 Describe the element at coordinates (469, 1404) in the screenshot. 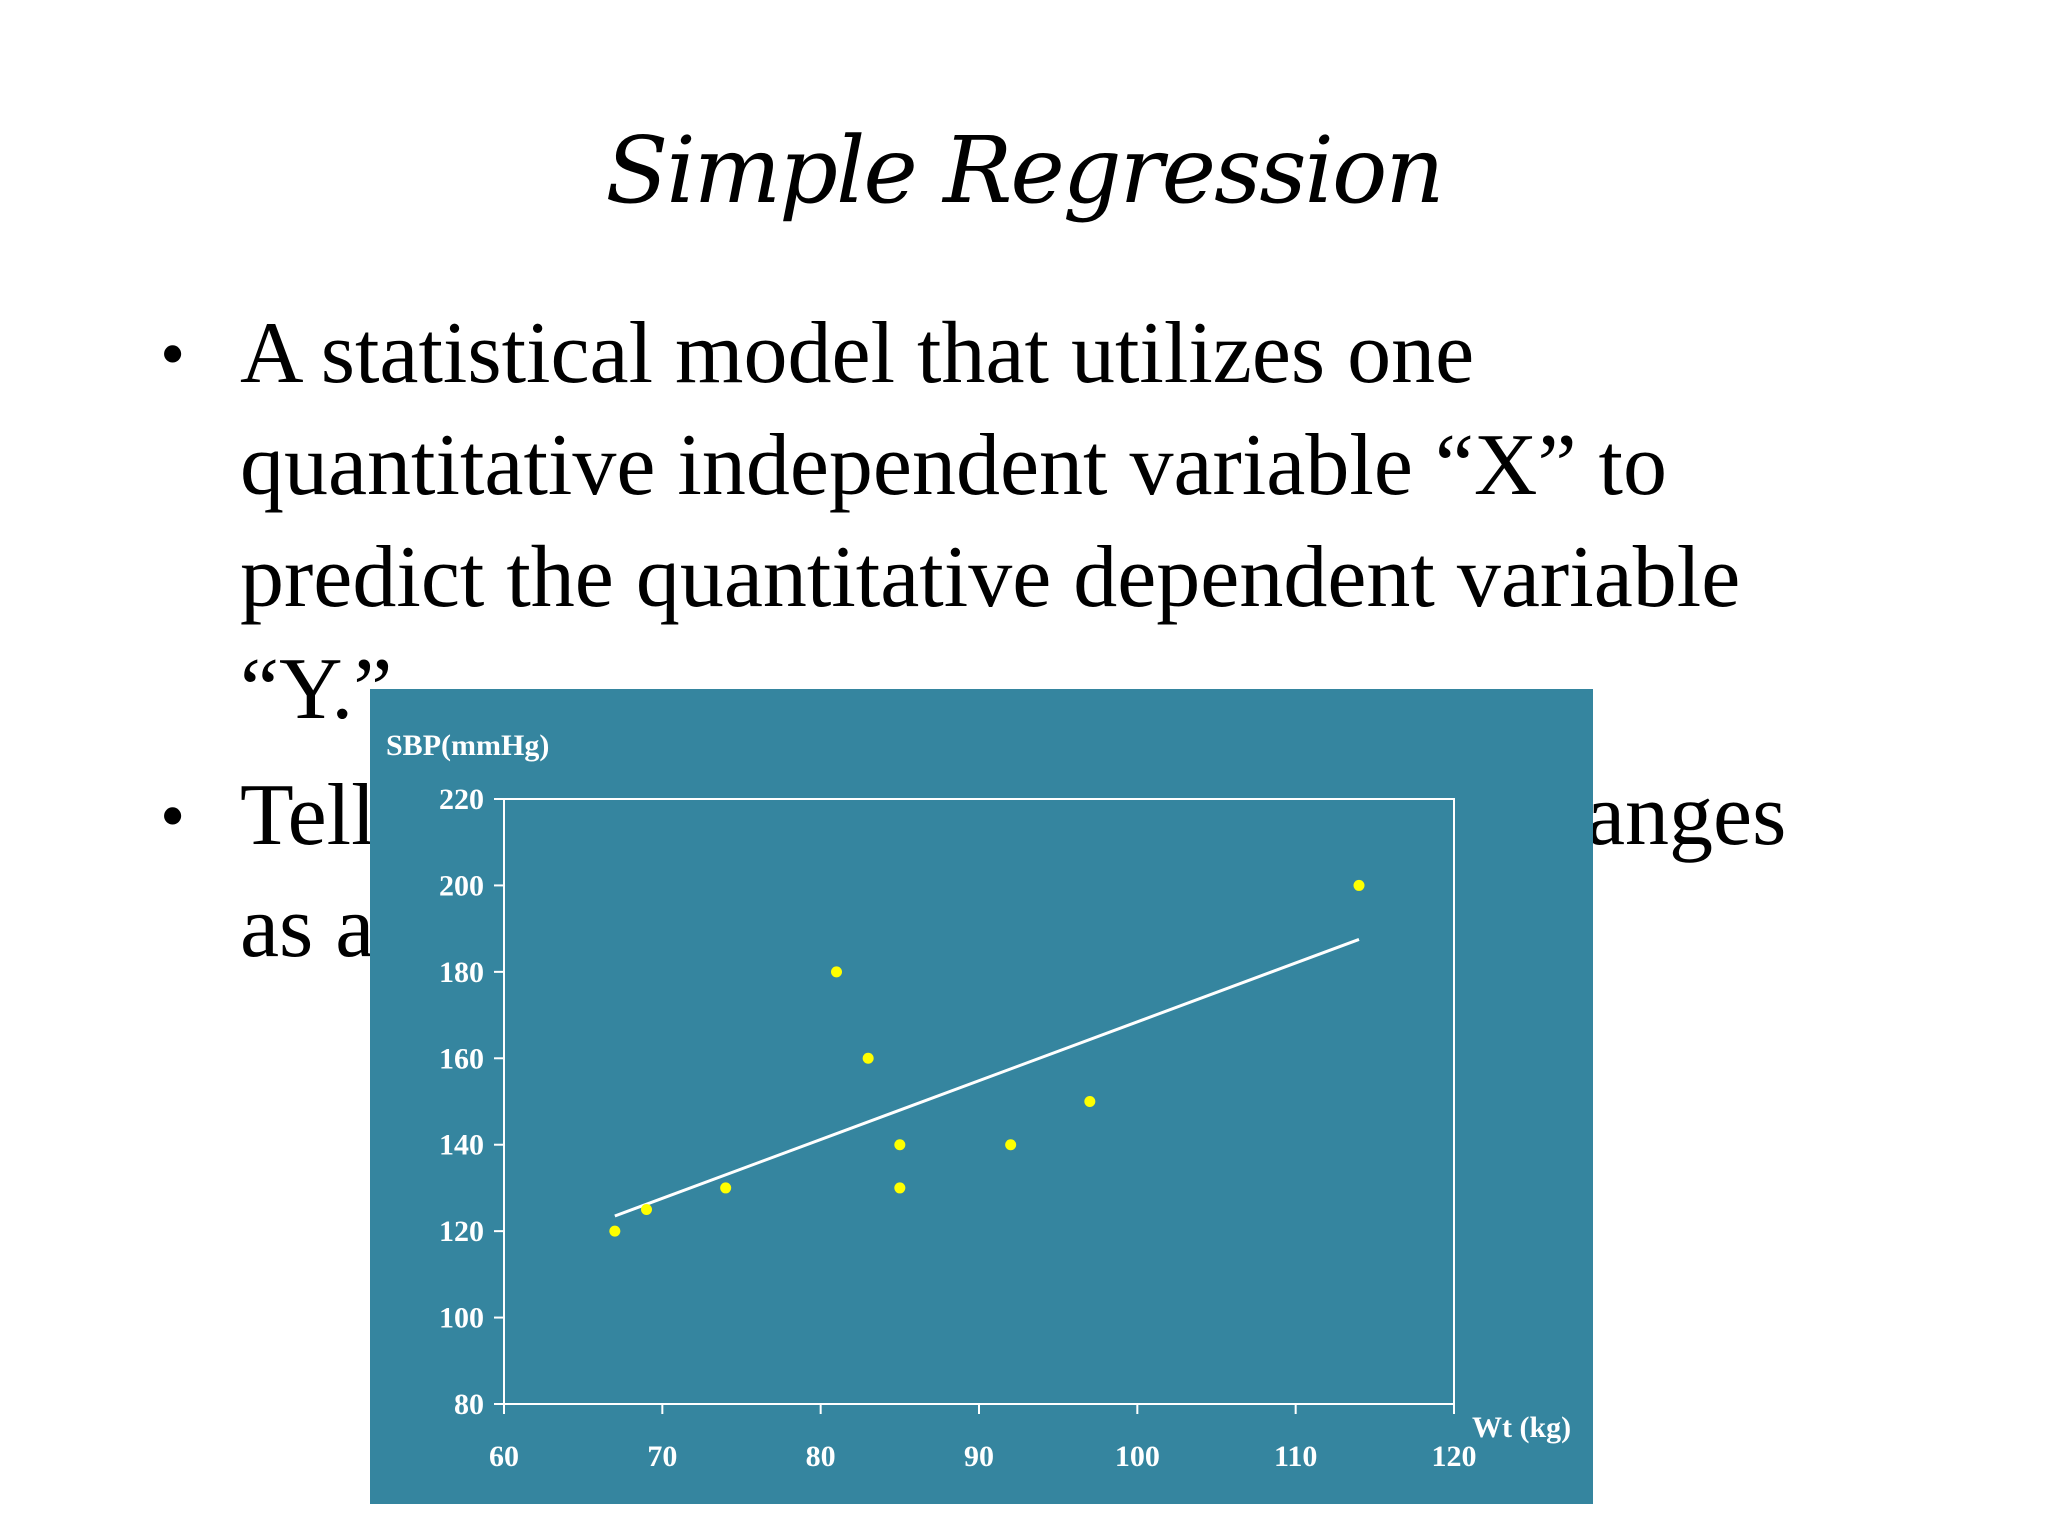

I see `y-tick-label: 80` at that location.